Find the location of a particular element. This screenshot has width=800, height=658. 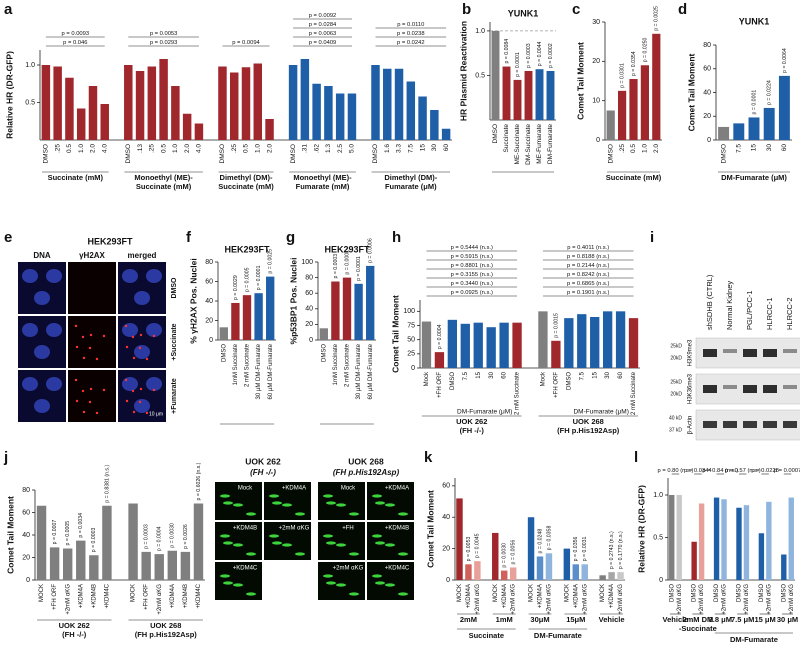

group-label: (FH -/-) is located at coordinates (472, 430).